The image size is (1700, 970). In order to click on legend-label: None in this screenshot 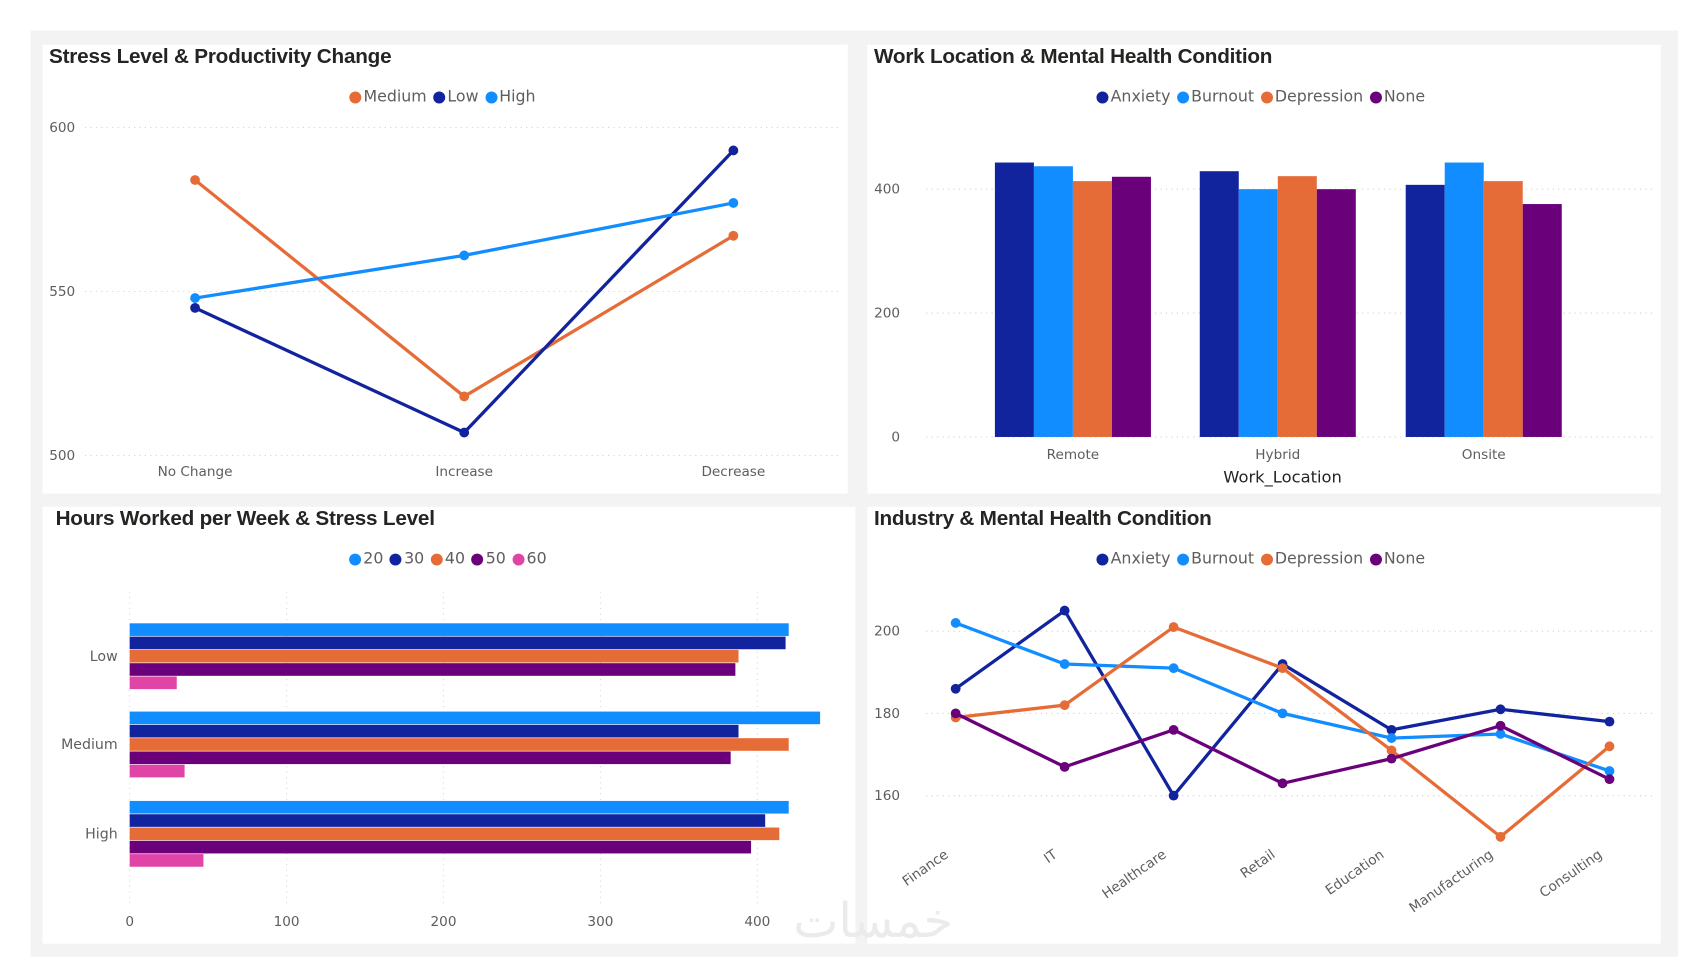, I will do `click(1404, 97)`.